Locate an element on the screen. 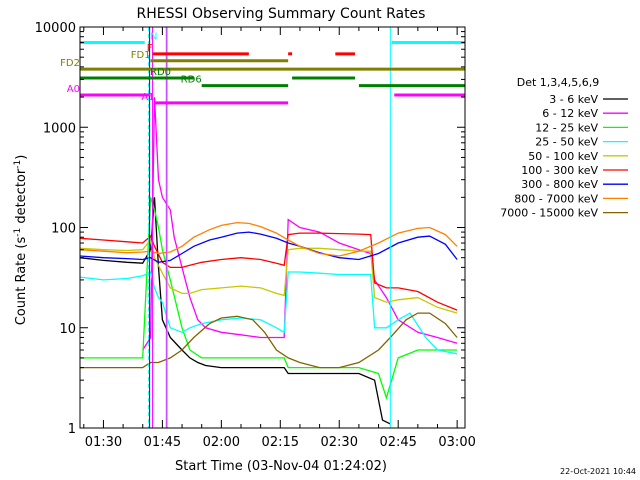  flag-label-rd6: RD6 is located at coordinates (191, 80).